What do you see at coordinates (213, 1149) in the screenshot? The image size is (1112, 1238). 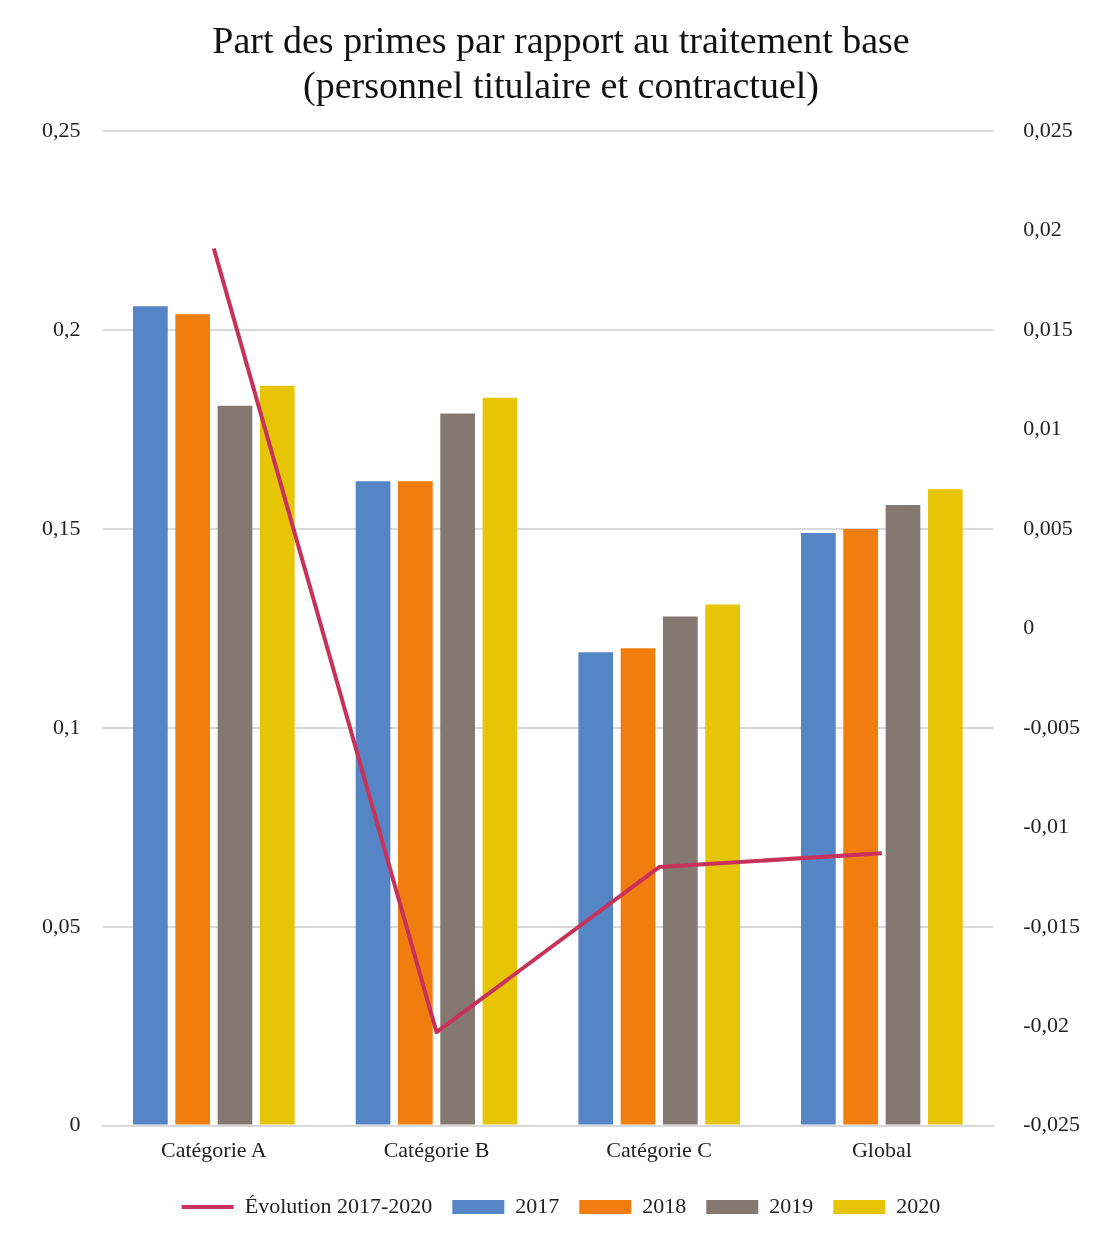 I see `x-tick-label: Catégorie A` at bounding box center [213, 1149].